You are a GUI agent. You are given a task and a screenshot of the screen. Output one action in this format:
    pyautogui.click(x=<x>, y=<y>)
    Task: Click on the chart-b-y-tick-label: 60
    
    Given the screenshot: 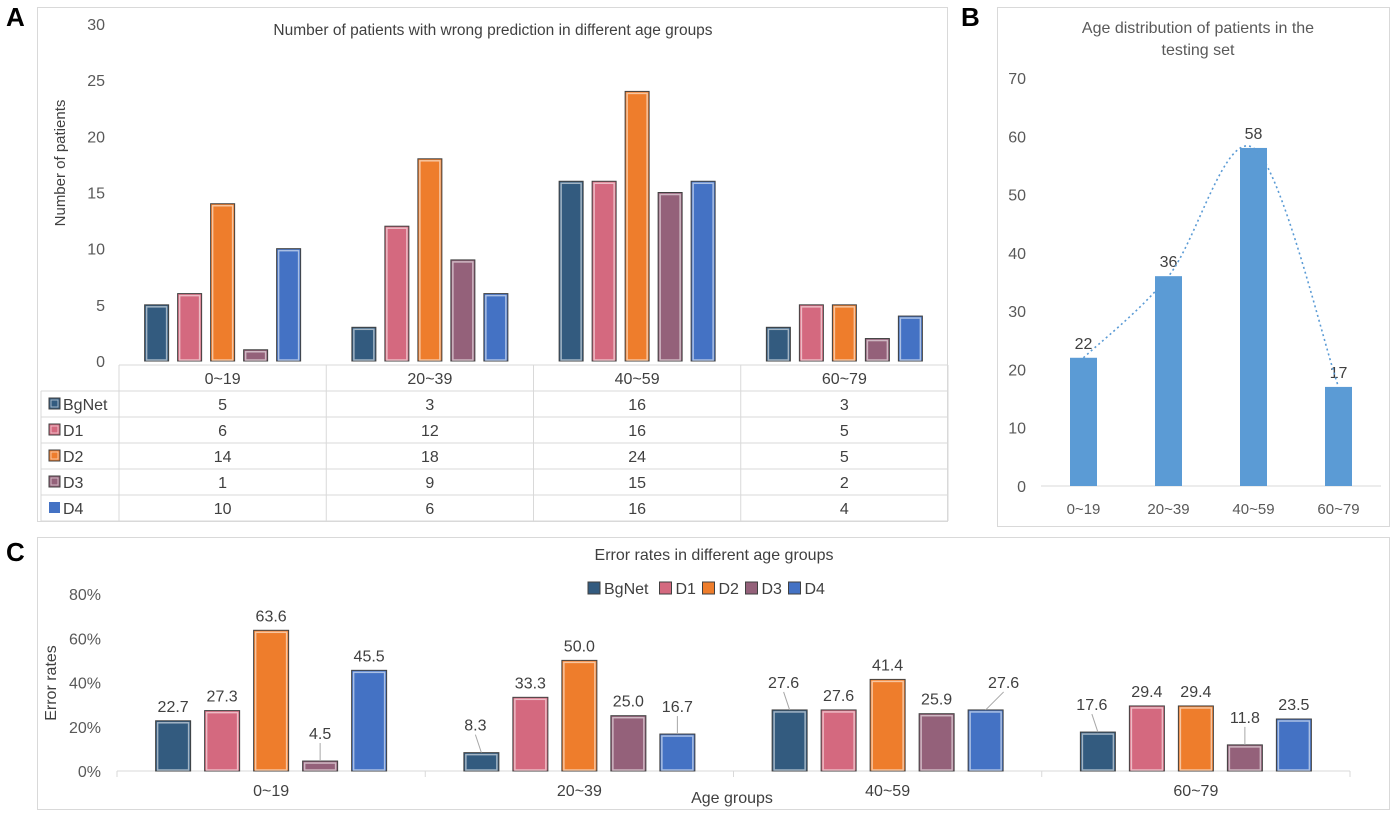 What is the action you would take?
    pyautogui.click(x=1017, y=137)
    